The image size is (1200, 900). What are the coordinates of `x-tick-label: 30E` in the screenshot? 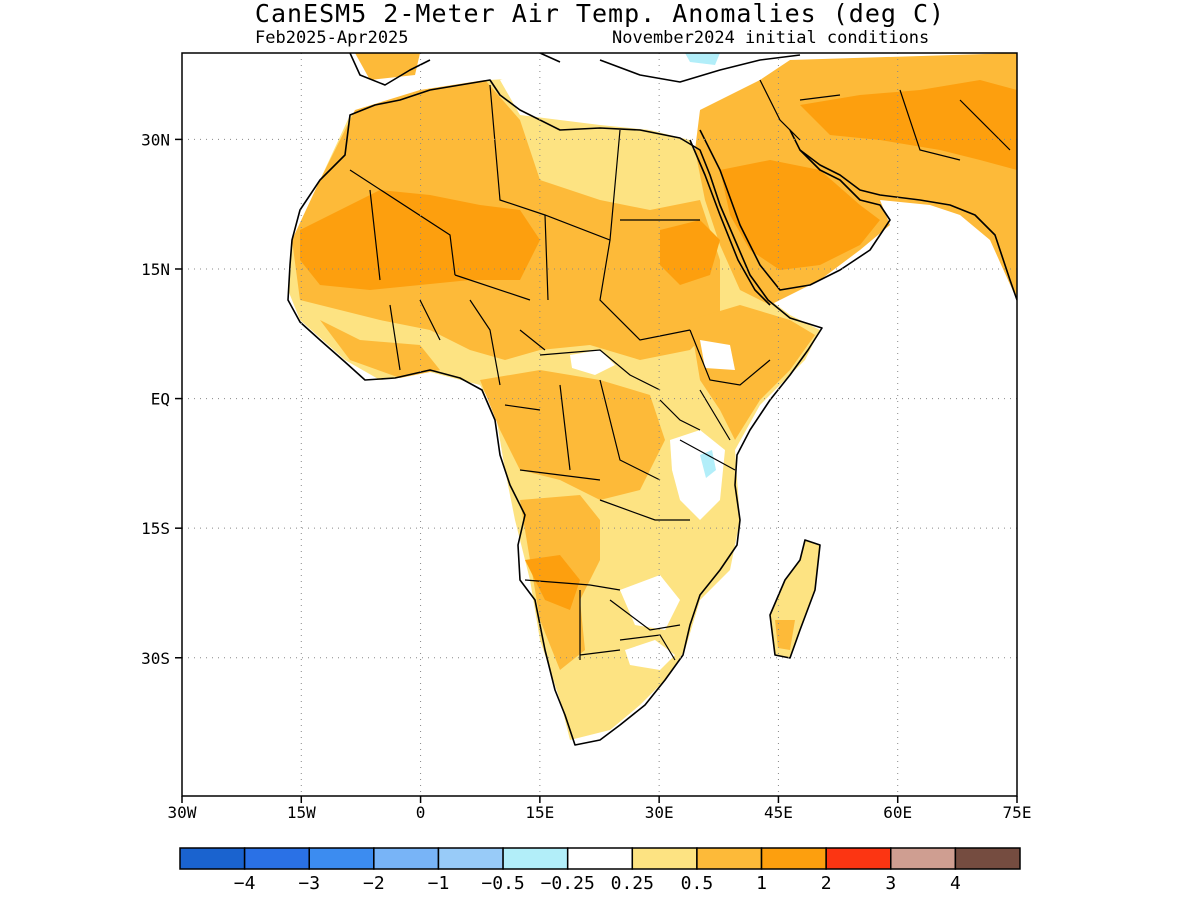 It's located at (659, 812).